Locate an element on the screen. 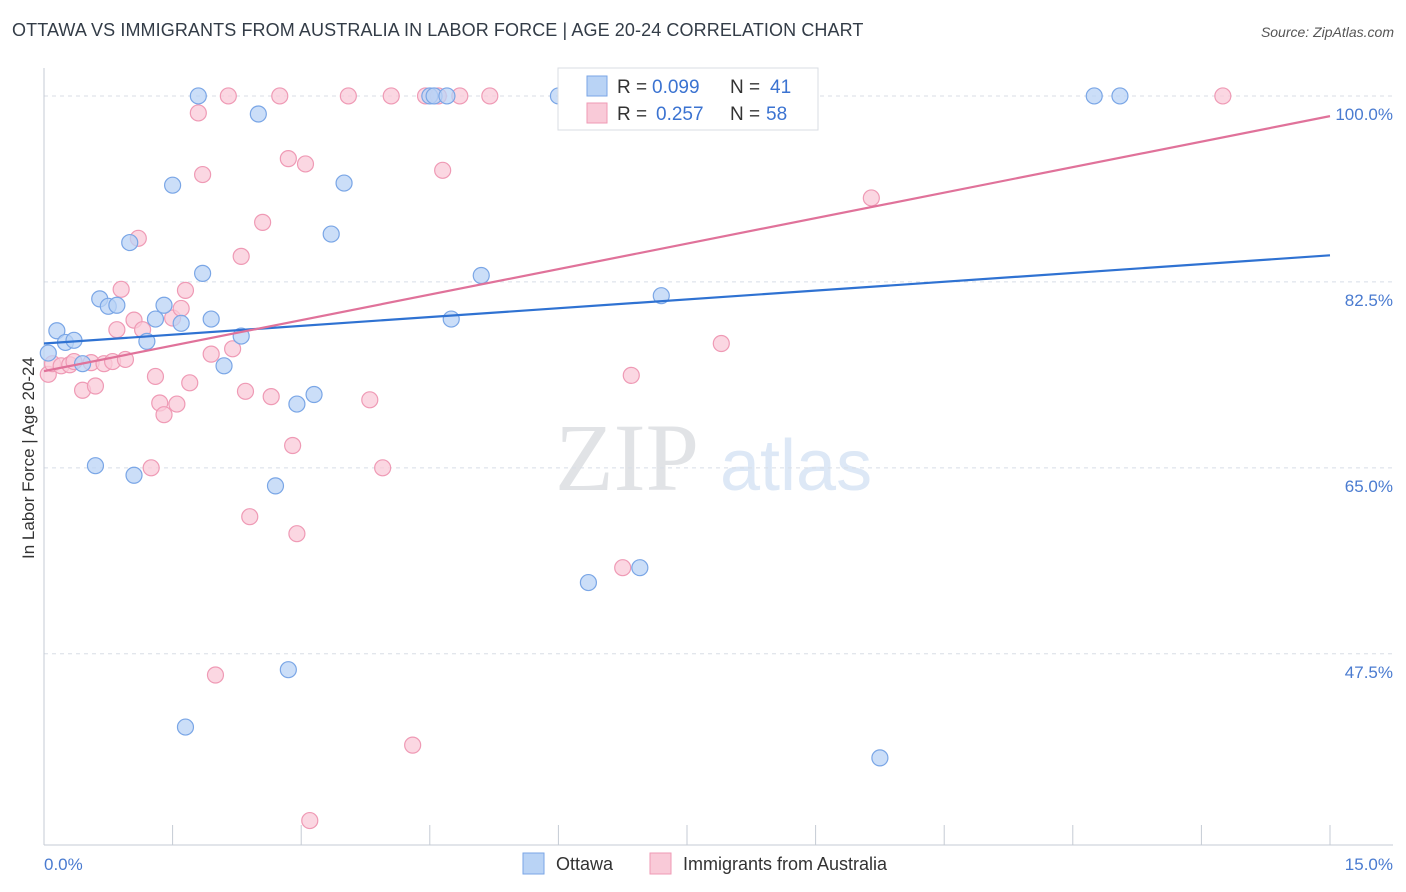 The image size is (1406, 892). legend-n-label-aus: N = is located at coordinates (745, 114).